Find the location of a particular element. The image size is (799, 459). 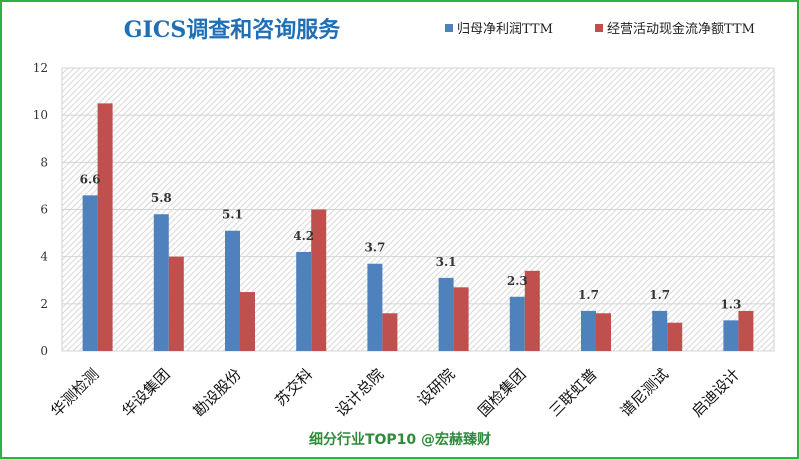

data-label: 6.6 is located at coordinates (90, 179).